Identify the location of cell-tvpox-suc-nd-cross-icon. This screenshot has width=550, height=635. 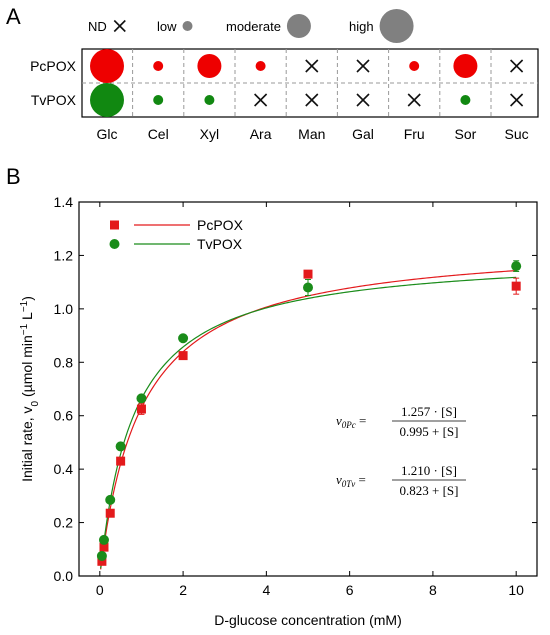
(517, 100).